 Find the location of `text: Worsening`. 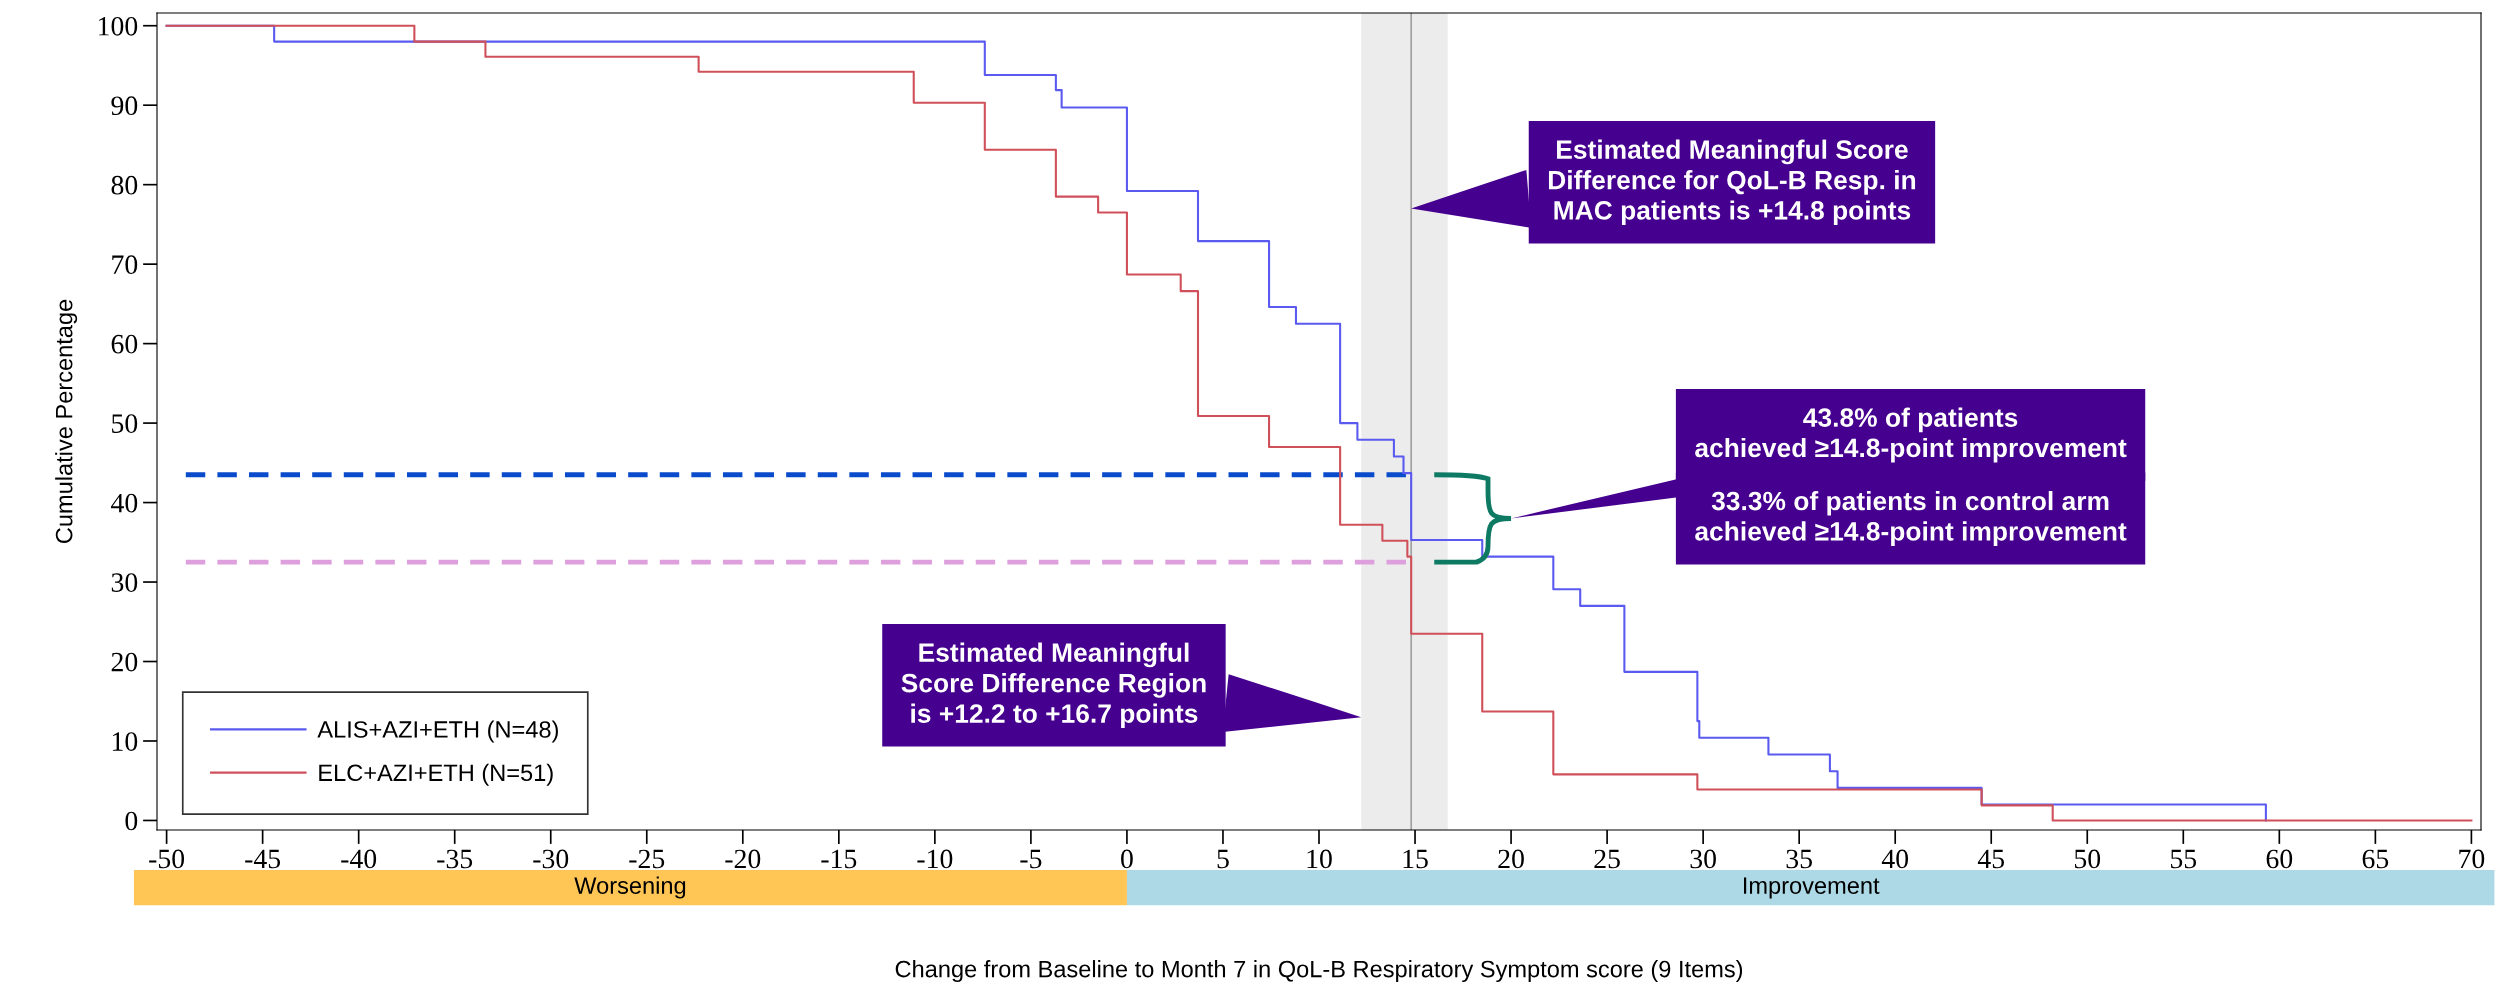

text: Worsening is located at coordinates (630, 887).